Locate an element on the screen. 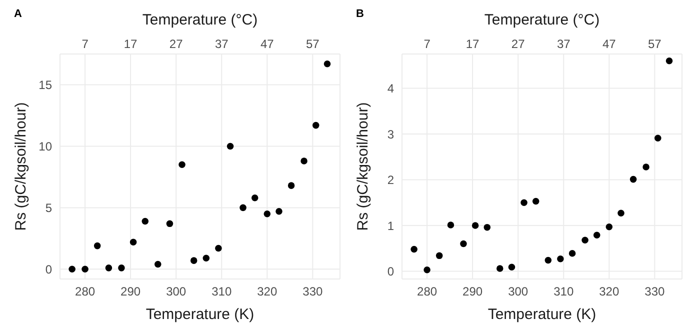  y-tick-label: 1 is located at coordinates (390, 225).